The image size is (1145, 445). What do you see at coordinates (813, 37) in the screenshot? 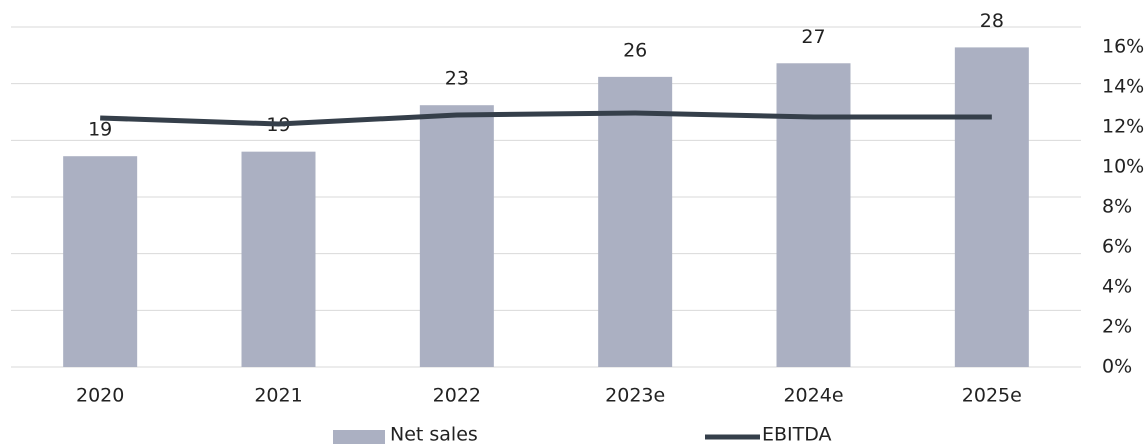
I see `data-label: 27` at bounding box center [813, 37].